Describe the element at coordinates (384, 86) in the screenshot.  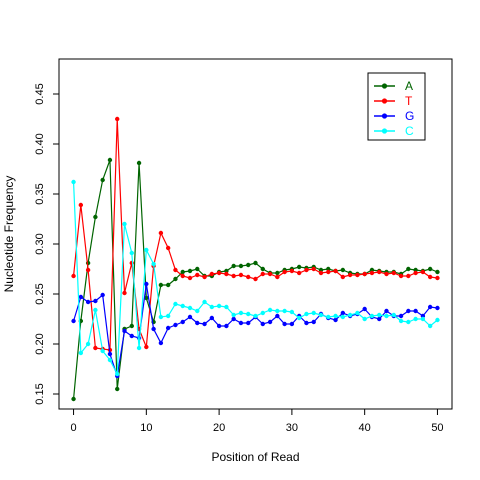
I see `legend-marker-a` at that location.